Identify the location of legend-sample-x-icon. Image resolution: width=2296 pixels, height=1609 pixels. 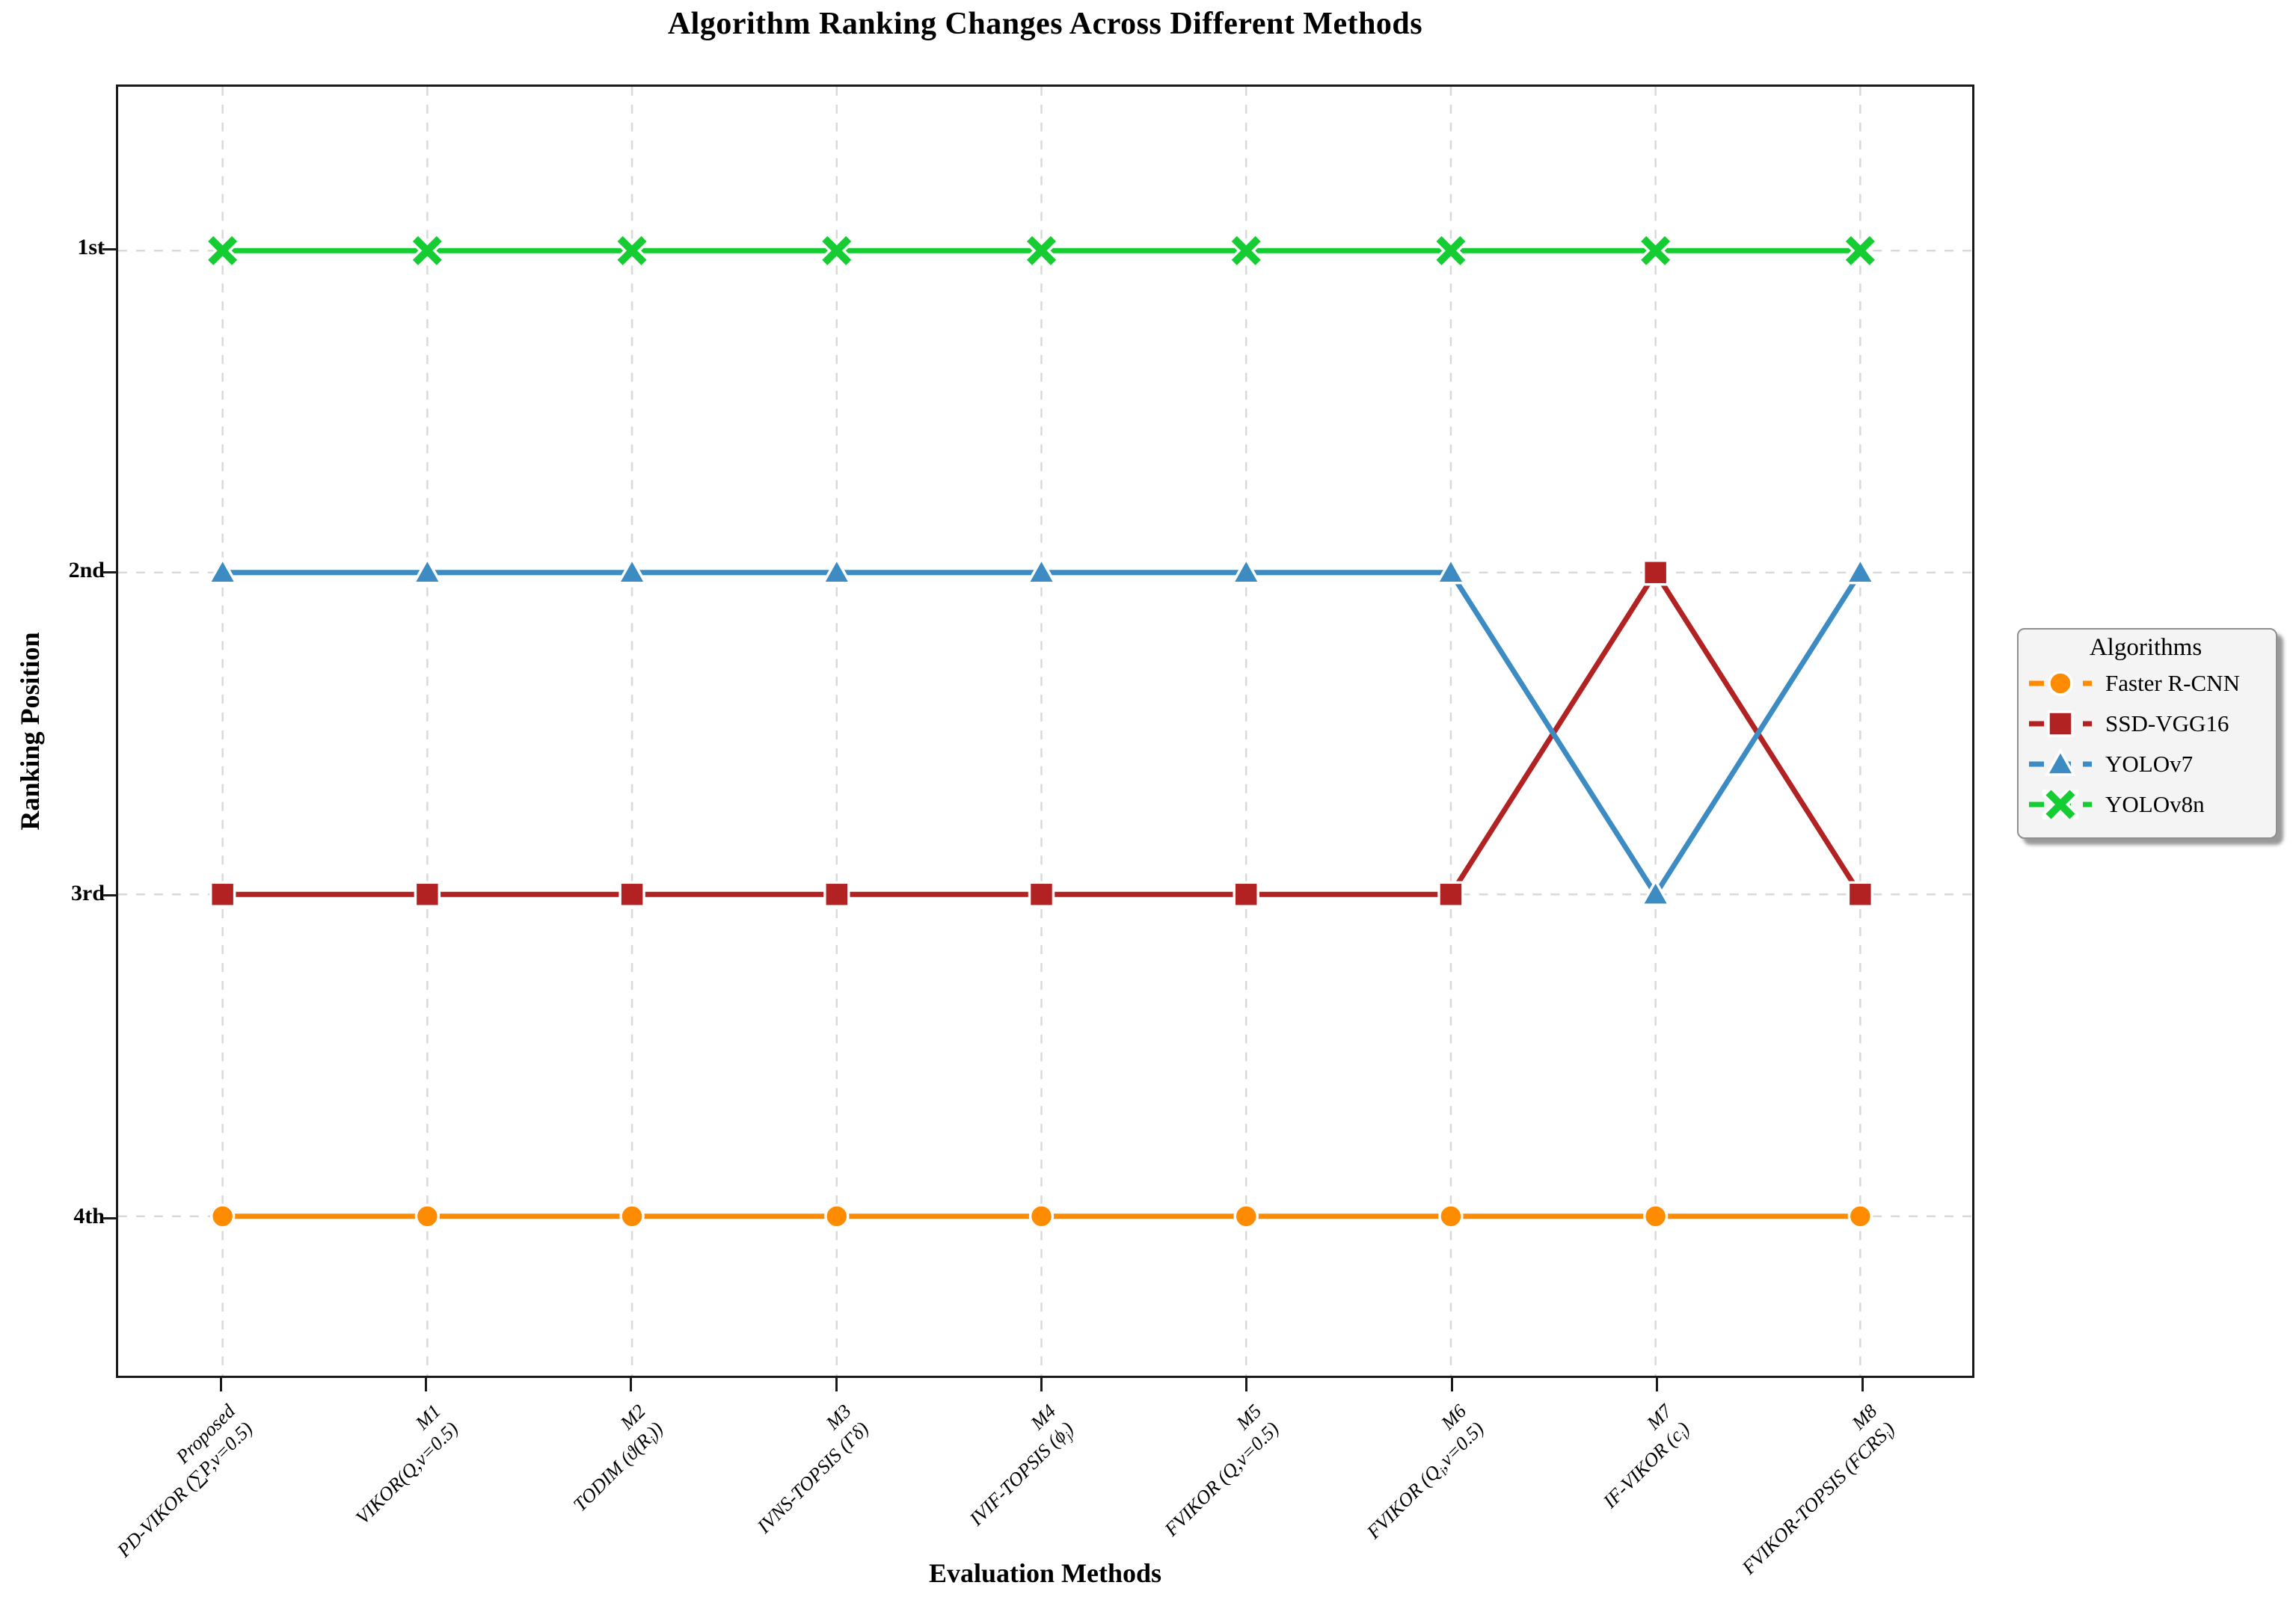
(2060, 804).